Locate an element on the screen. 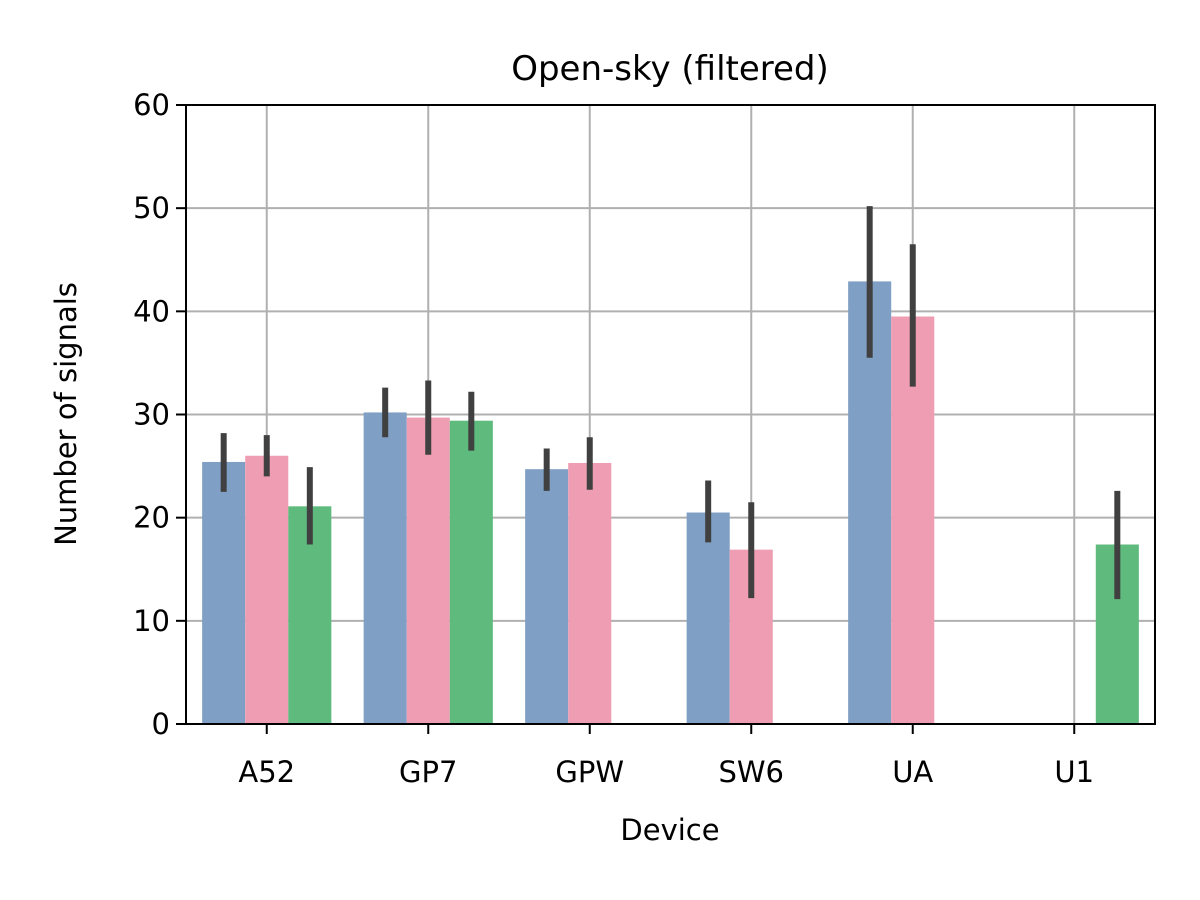 This screenshot has height=900, width=1200. y-axis-label: Number of signals is located at coordinates (66, 414).